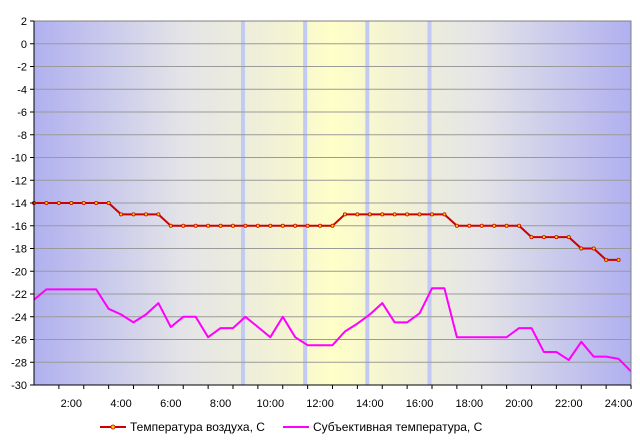 The image size is (640, 444). Describe the element at coordinates (170, 404) in the screenshot. I see `x-tick-label: 6:00` at that location.